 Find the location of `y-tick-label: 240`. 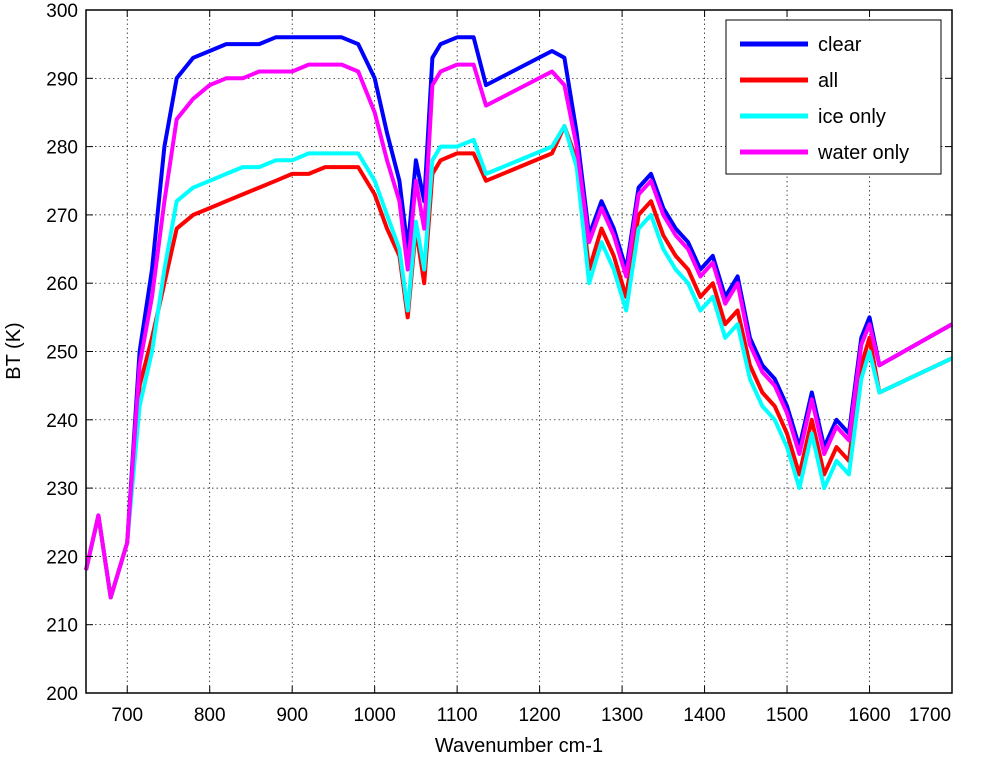

y-tick-label: 240 is located at coordinates (62, 421).